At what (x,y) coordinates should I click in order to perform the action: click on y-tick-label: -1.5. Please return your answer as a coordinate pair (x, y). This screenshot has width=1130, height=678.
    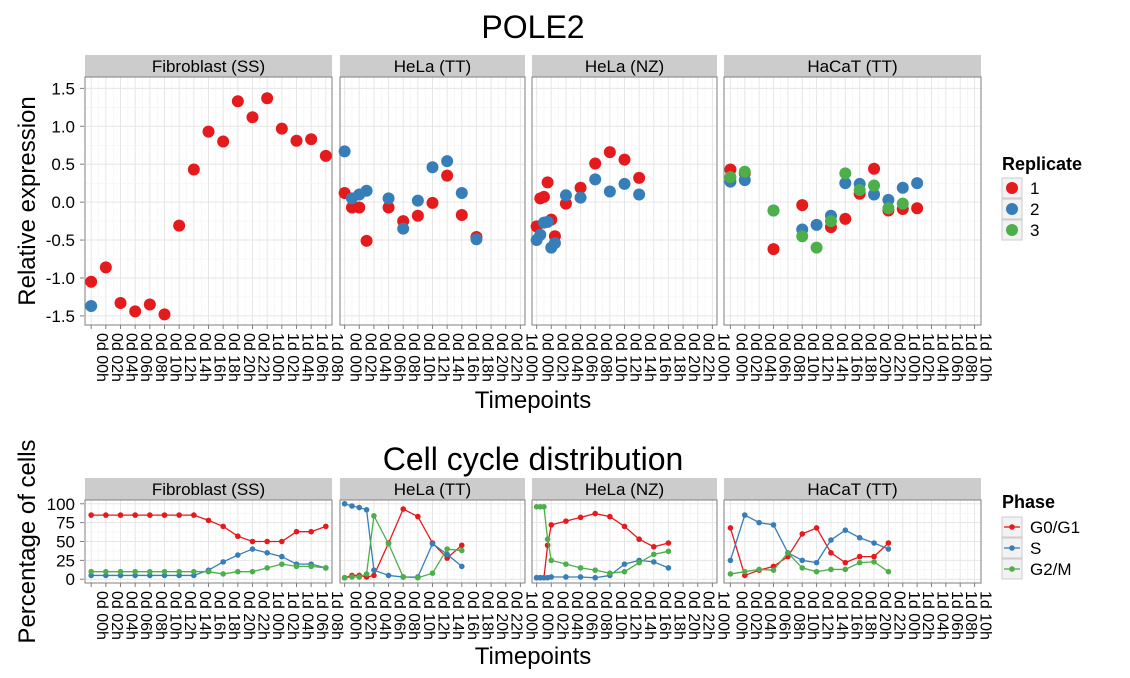
    Looking at the image, I should click on (60, 316).